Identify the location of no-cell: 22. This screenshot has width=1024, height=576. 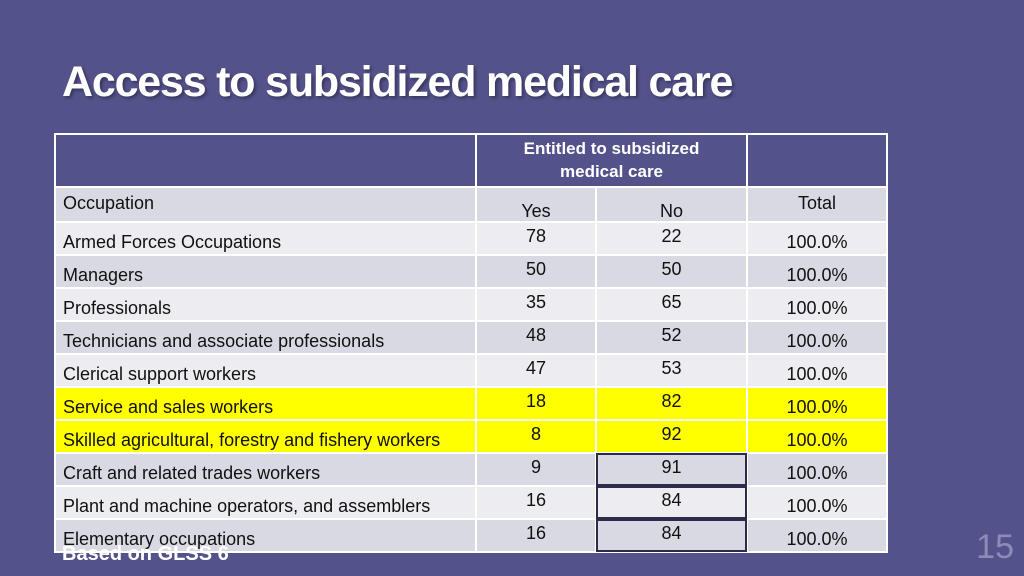
(671, 238).